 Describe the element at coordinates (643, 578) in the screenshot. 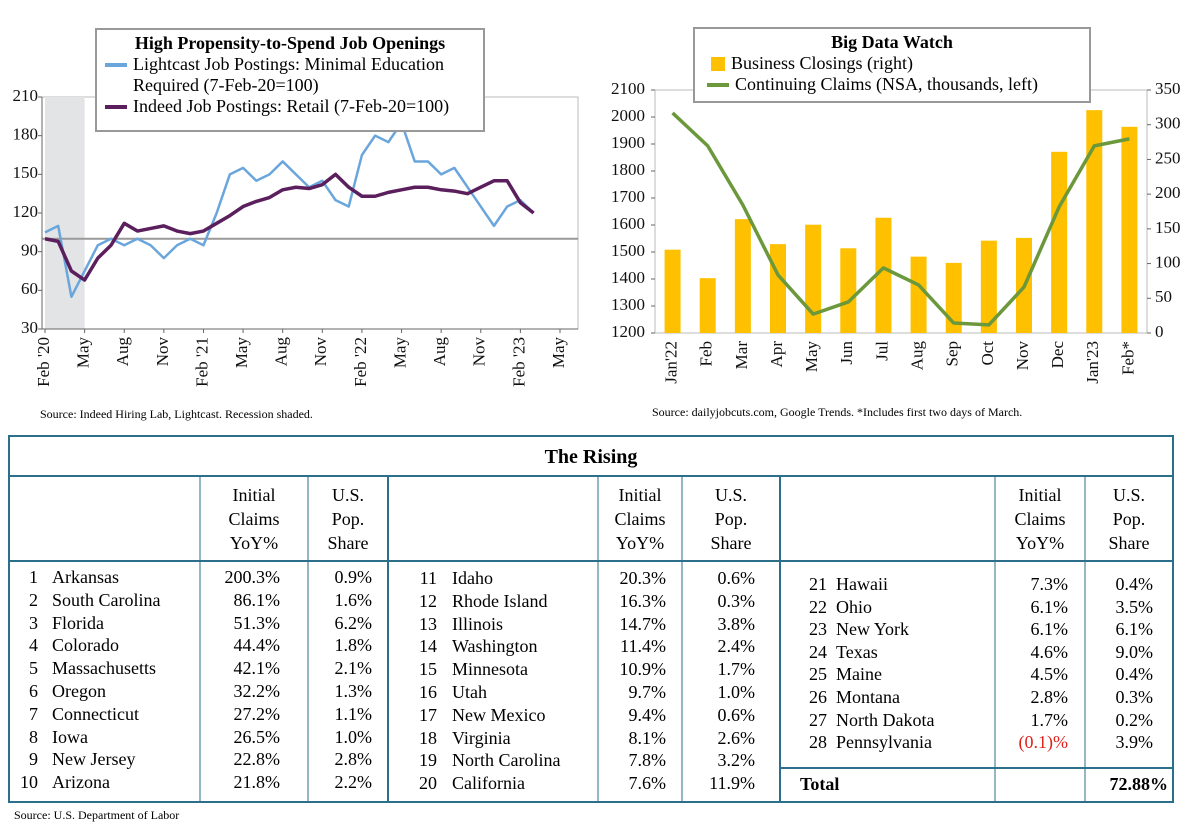

I see `claims-yoy: 20.3%` at that location.